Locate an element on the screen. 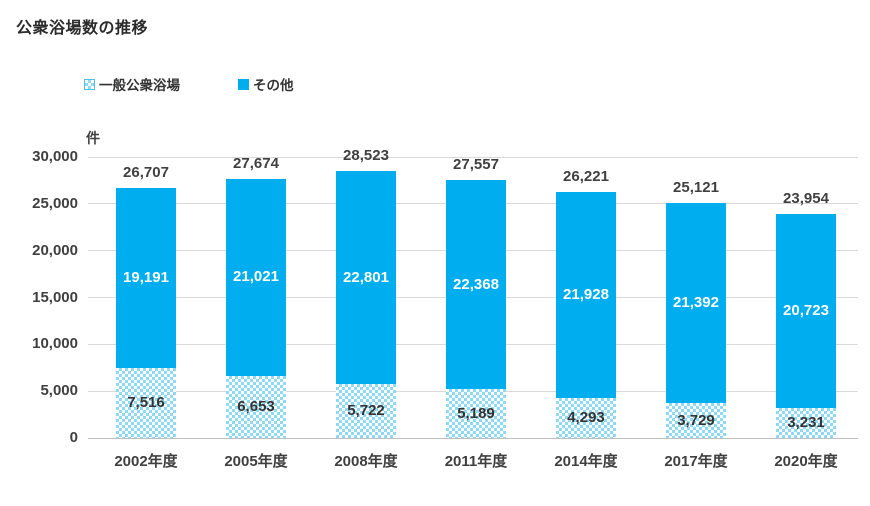 This screenshot has height=506, width=870. legend-label-other: その他 is located at coordinates (273, 85).